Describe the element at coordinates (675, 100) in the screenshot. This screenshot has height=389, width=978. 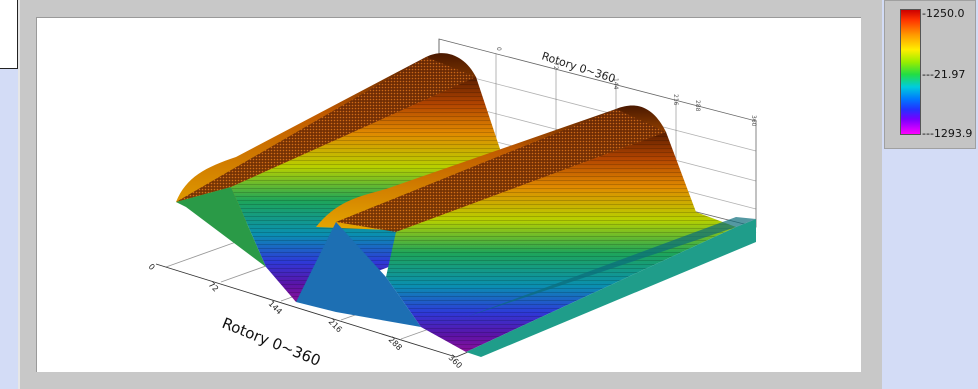
I see `back-tick-216: 216` at that location.